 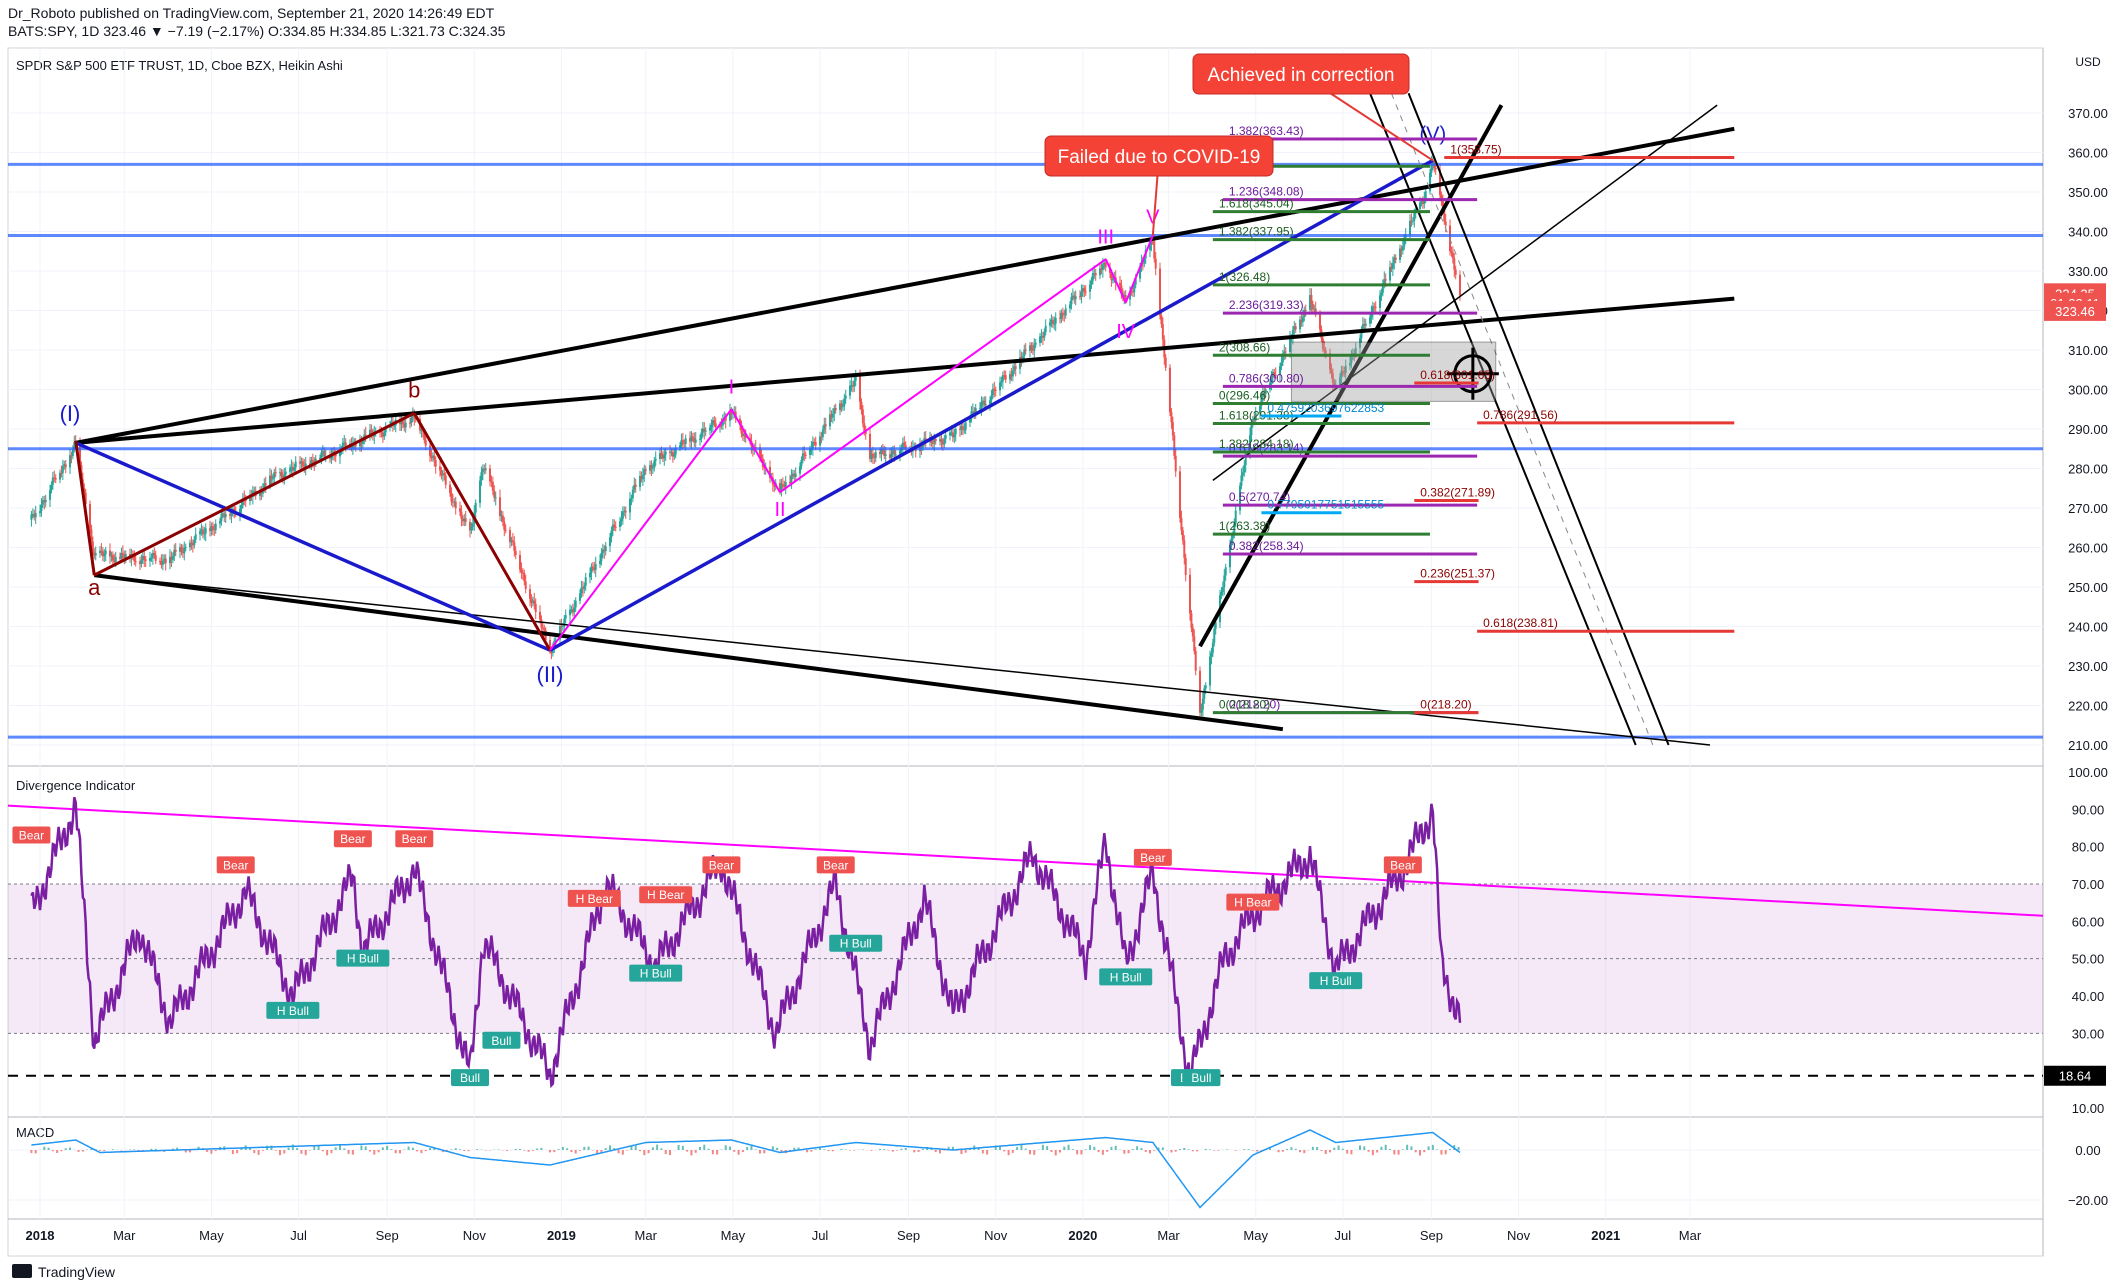 I want to click on divergence-tag-label: Bear, so click(x=721, y=865).